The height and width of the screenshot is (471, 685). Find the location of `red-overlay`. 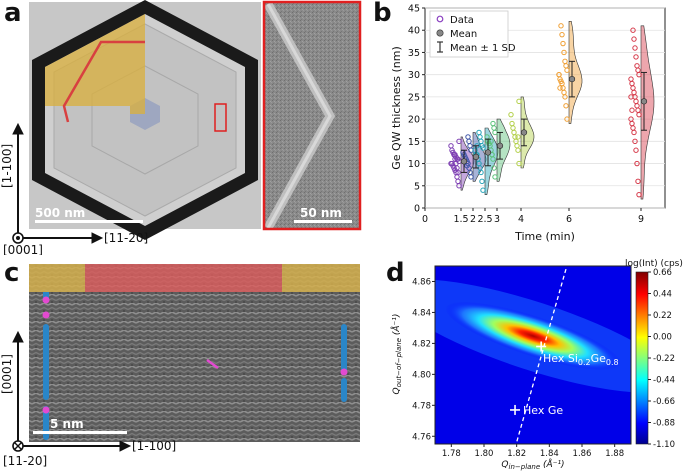

red-overlay is located at coordinates (183, 278).